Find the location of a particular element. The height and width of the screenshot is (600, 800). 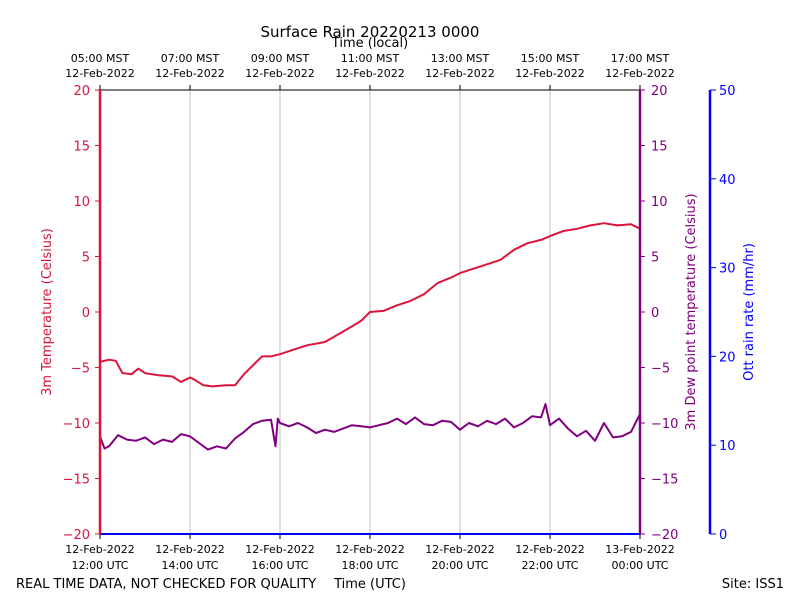

bottom-tick-date: 13-Feb-2022 is located at coordinates (639, 549).